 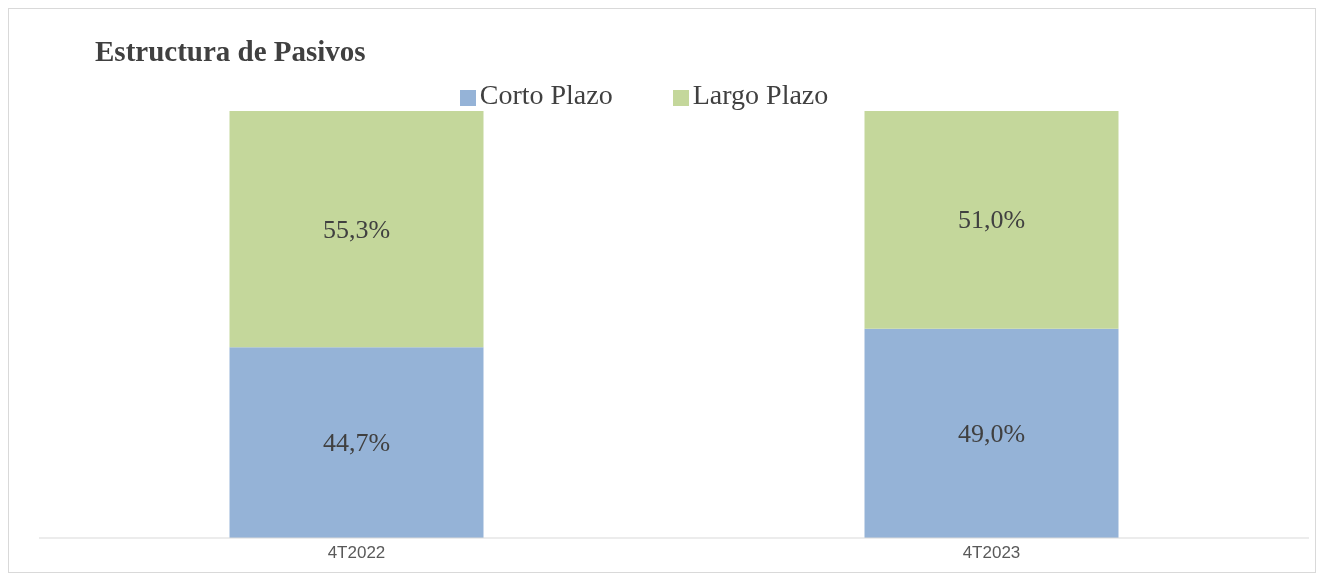 I want to click on chart-title: Estructura de Pasivos, so click(x=230, y=51).